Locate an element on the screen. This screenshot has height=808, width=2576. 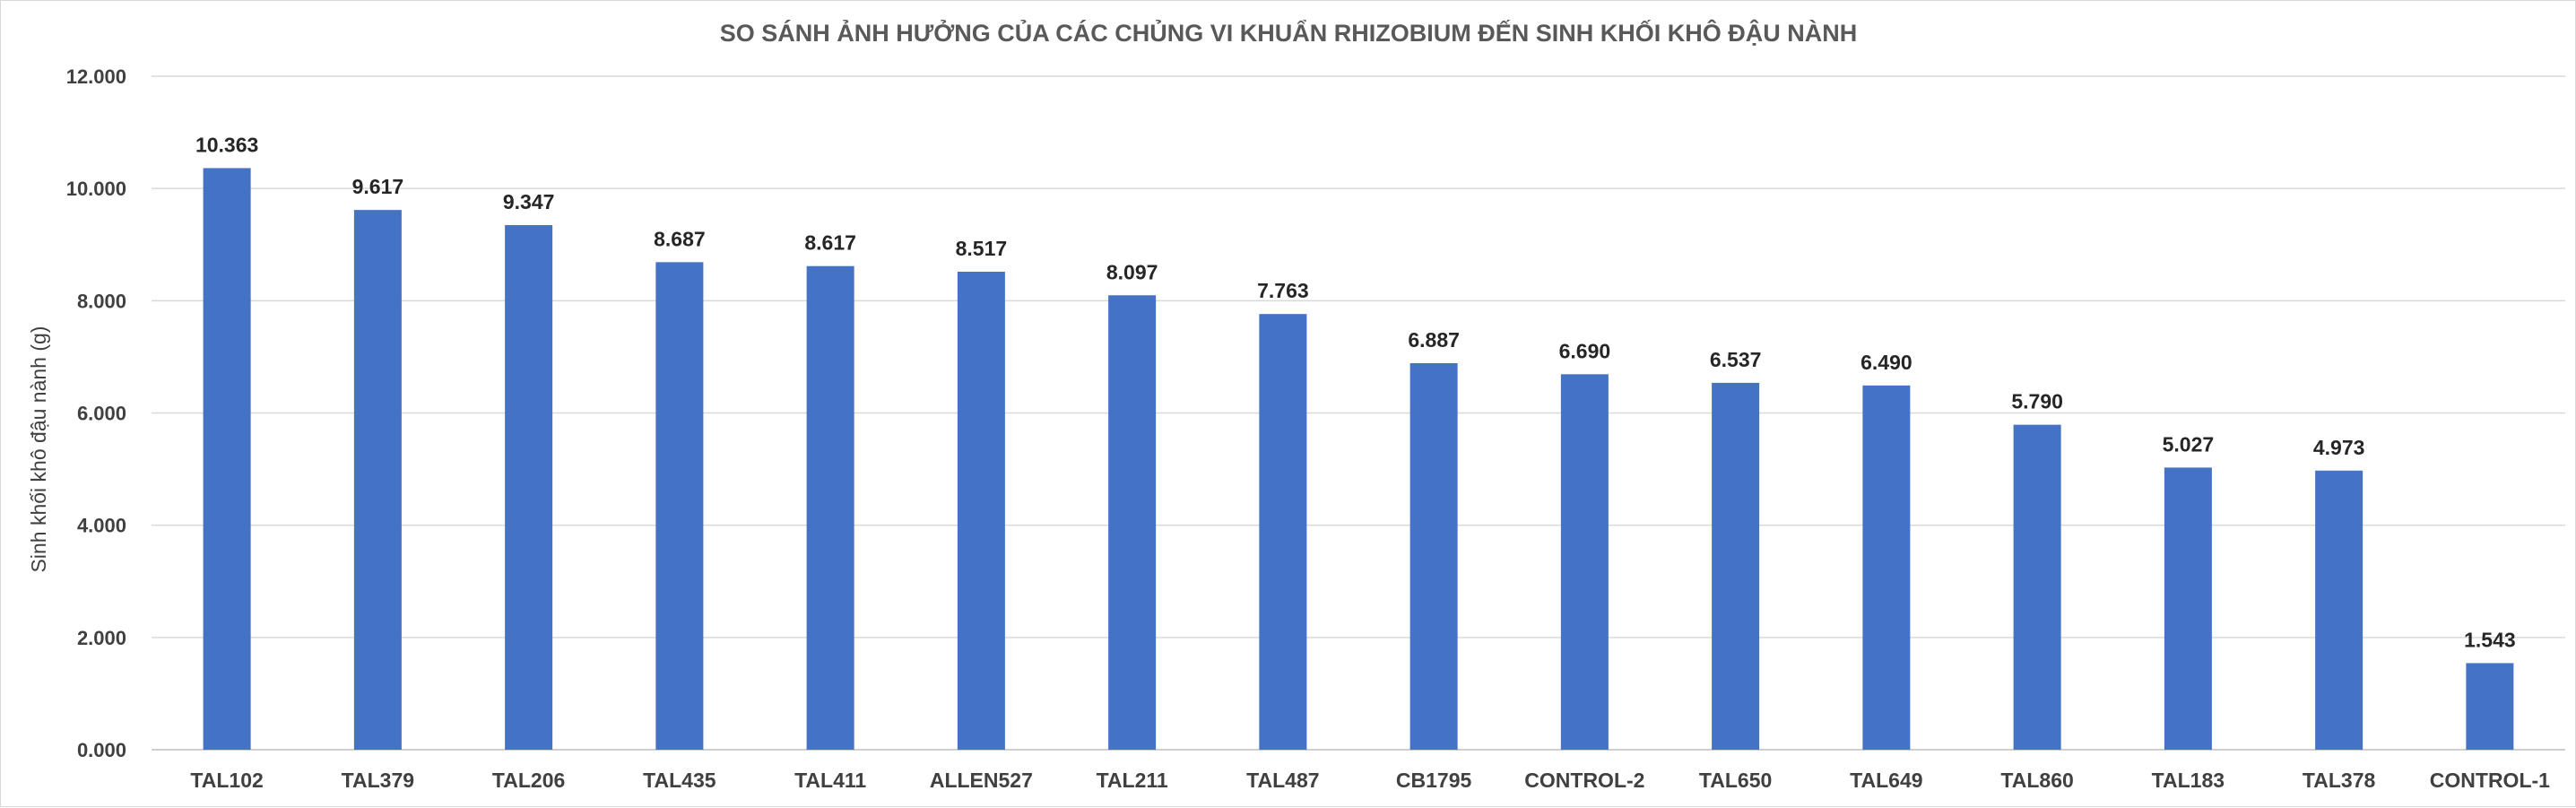
data-label: 6.690 is located at coordinates (1585, 350).